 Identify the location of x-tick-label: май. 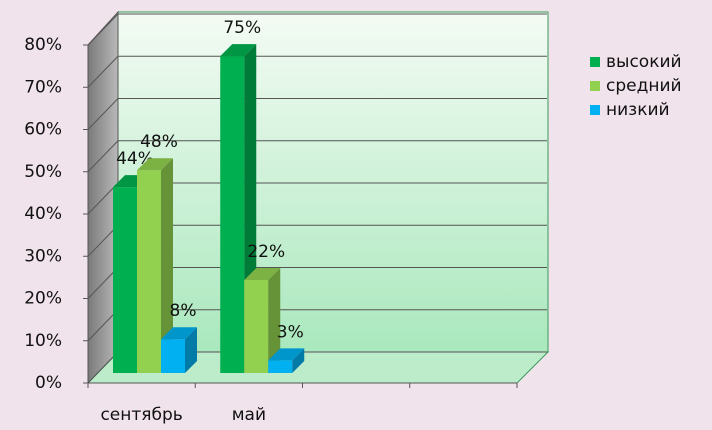
(249, 415).